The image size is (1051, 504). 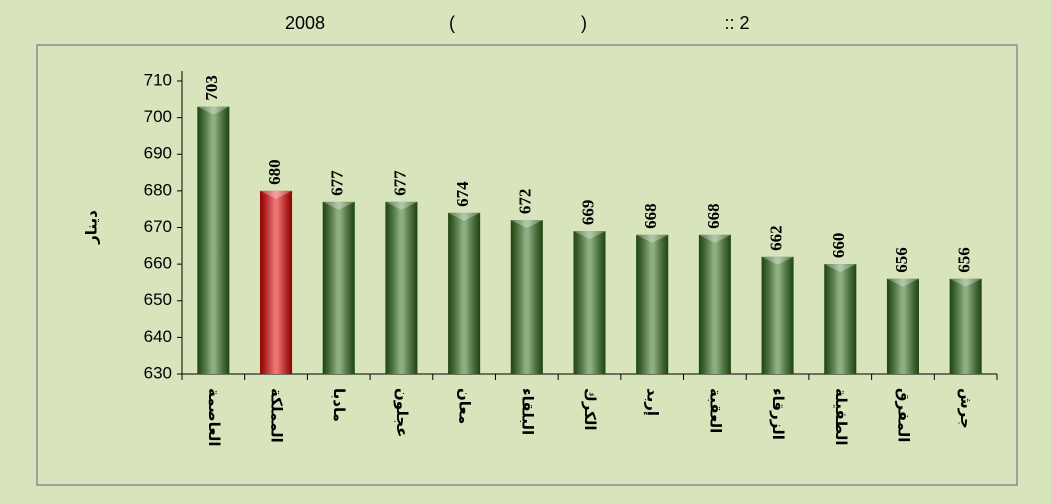 What do you see at coordinates (775, 238) in the screenshot?
I see `value-label: 662` at bounding box center [775, 238].